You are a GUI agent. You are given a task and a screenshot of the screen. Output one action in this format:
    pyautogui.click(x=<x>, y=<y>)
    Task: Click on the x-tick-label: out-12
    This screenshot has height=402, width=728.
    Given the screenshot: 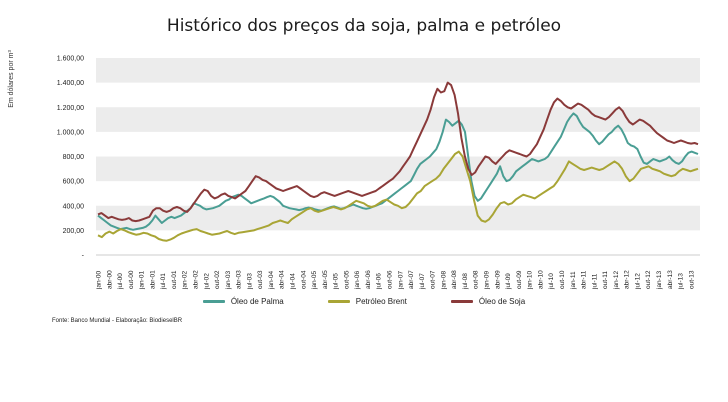 What is the action you would take?
    pyautogui.click(x=648, y=279)
    